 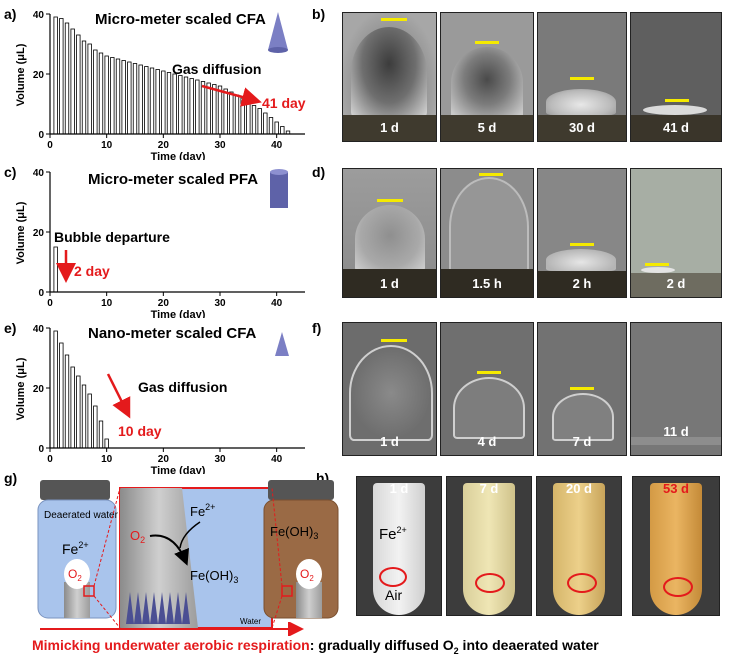 What do you see at coordinates (214, 576) in the screenshot?
I see `zoom-product: Fe(OH)3` at bounding box center [214, 576].